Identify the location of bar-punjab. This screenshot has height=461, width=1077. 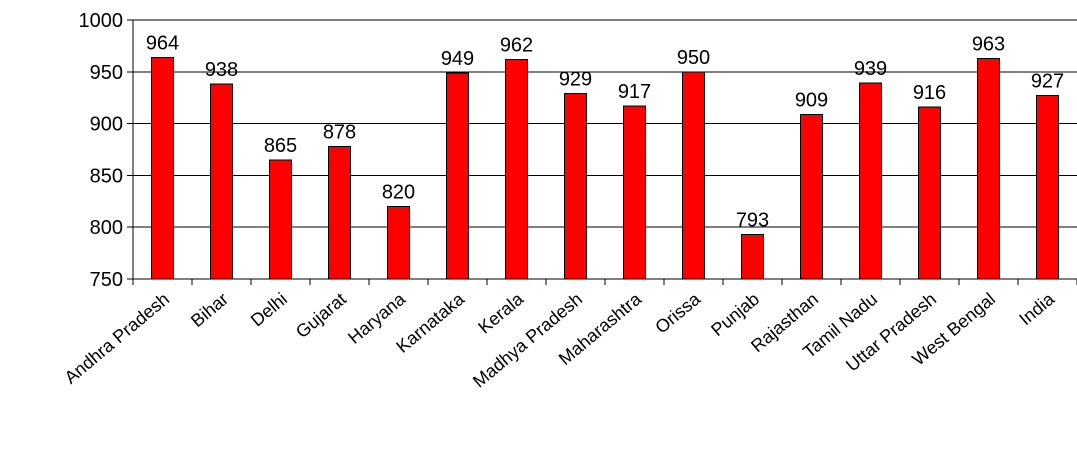
(752, 256).